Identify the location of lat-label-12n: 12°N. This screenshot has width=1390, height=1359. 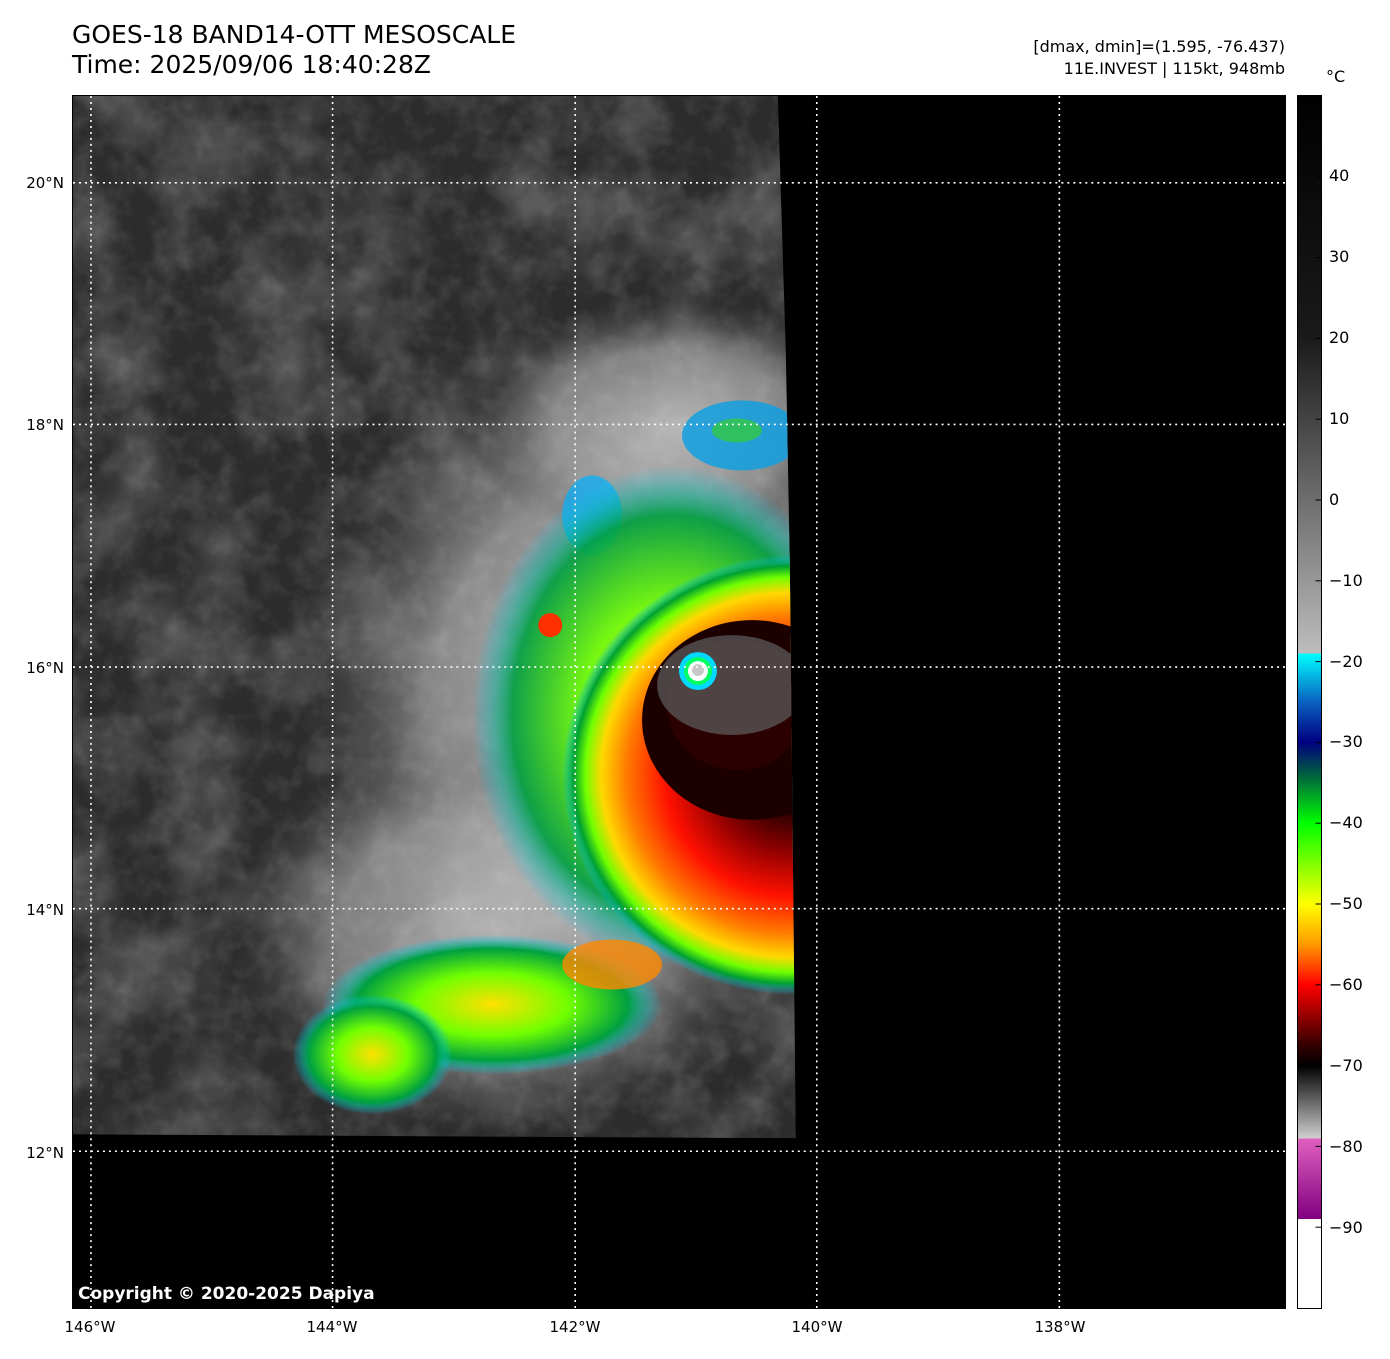
(45, 1153).